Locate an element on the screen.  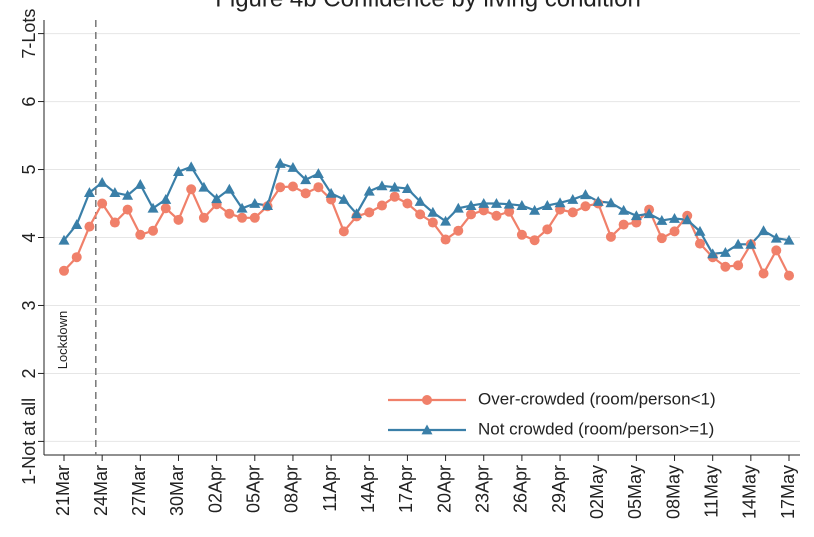
x-tick-label: 08Apr is located at coordinates (292, 489).